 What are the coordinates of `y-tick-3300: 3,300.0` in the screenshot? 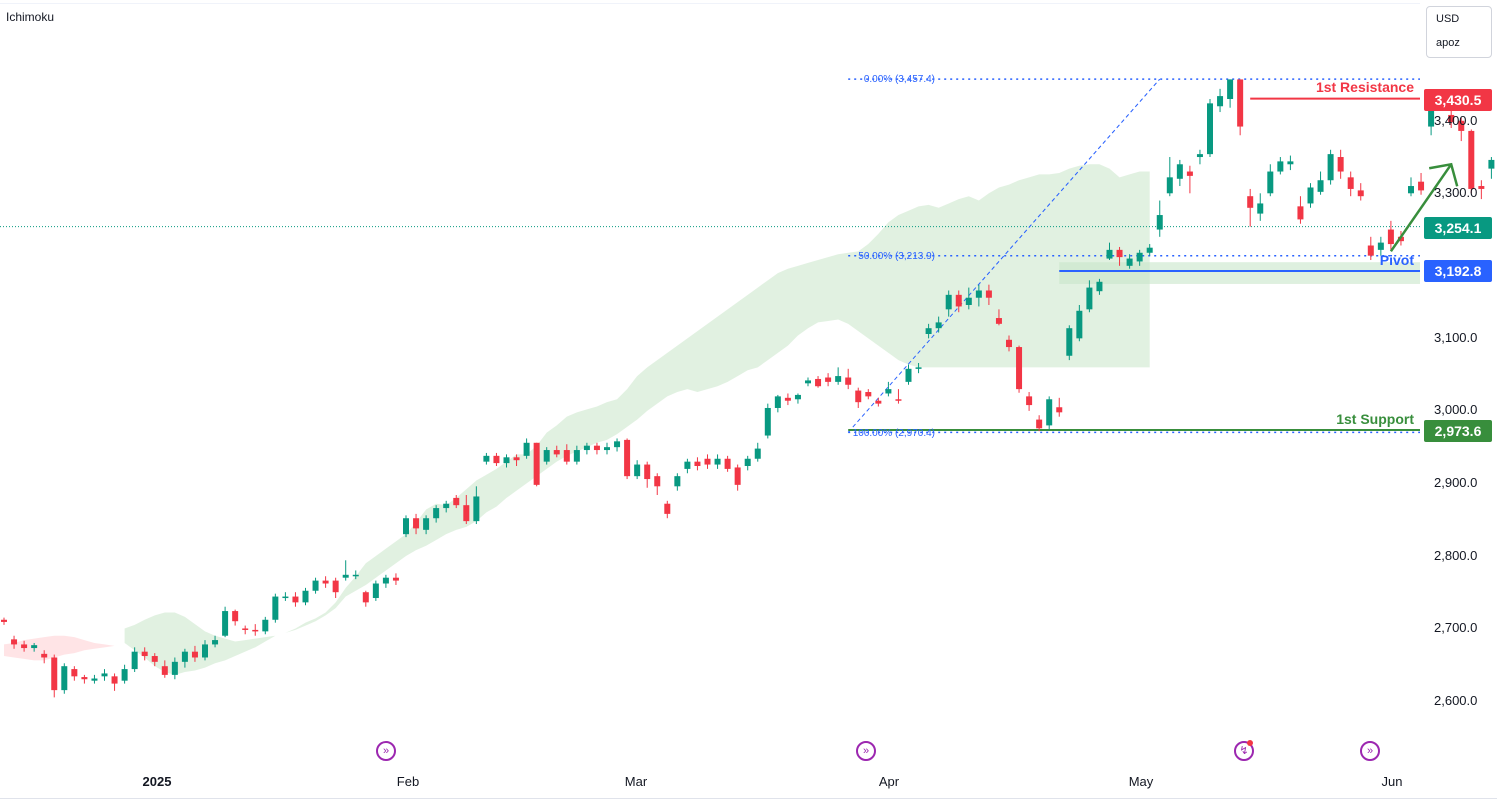 It's located at (1456, 192).